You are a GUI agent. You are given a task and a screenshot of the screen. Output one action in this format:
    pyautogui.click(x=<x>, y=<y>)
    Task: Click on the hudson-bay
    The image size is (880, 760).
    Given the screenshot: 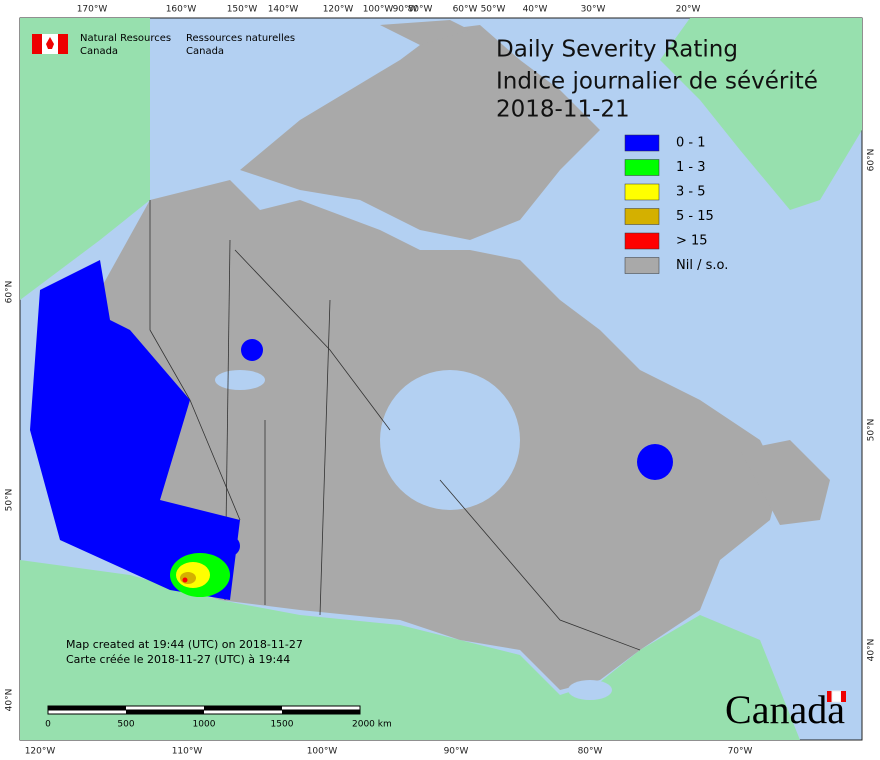 What is the action you would take?
    pyautogui.click(x=450, y=440)
    